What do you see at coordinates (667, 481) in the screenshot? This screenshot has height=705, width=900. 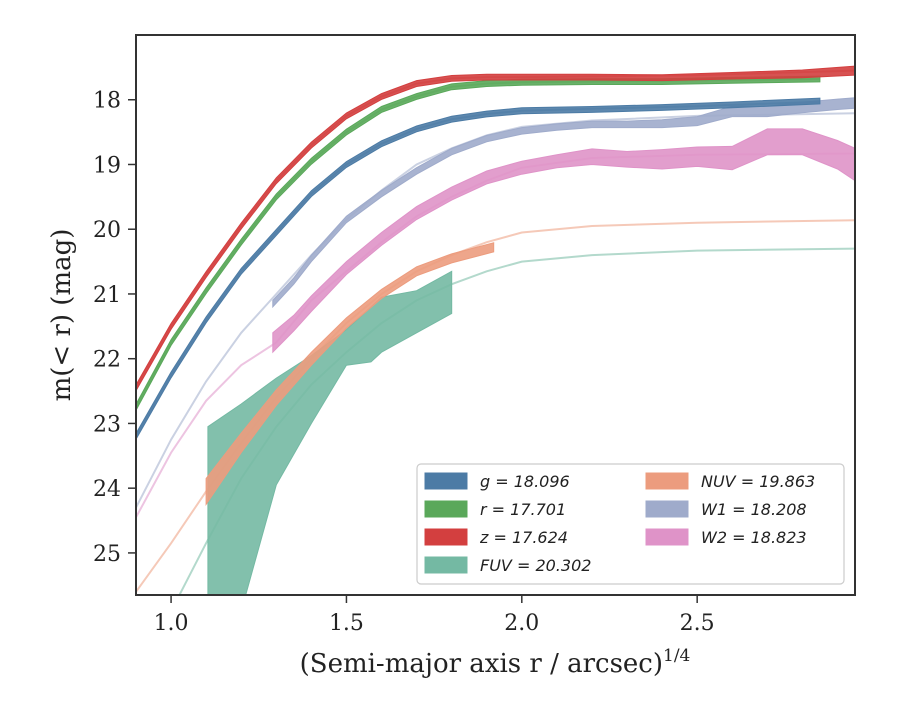 I see `legend-swatch-NUV` at bounding box center [667, 481].